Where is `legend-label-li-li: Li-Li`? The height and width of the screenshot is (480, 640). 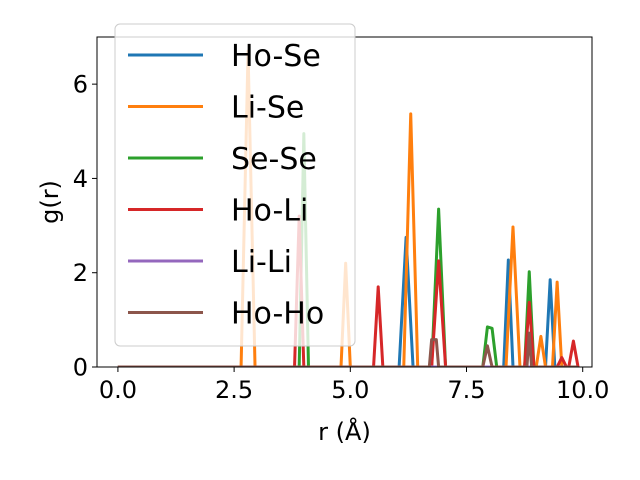 legend-label-li-li: Li-Li is located at coordinates (261, 262).